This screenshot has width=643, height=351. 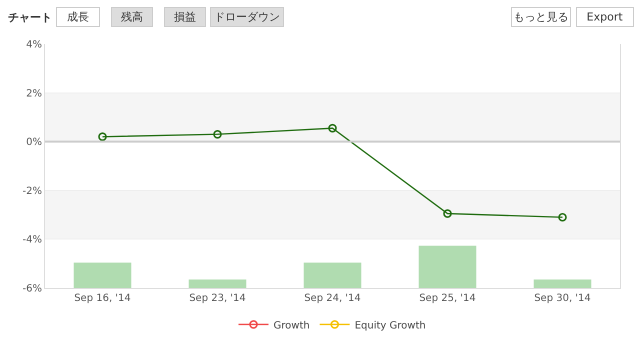 I want to click on text: 残高, so click(x=132, y=17).